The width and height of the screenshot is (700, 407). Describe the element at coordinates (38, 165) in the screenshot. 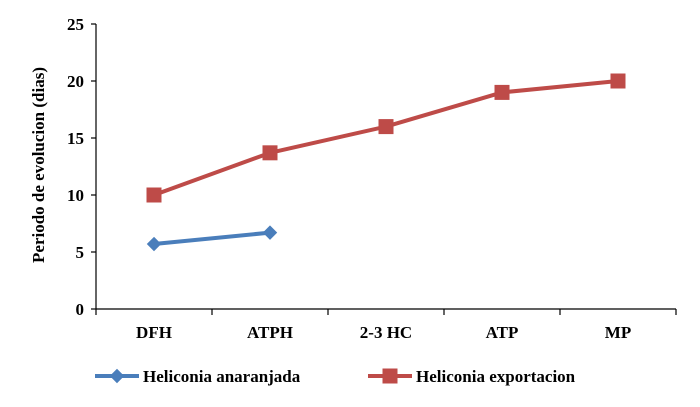

I see `y-axis-label: Periodo de evolucion (dias)` at that location.